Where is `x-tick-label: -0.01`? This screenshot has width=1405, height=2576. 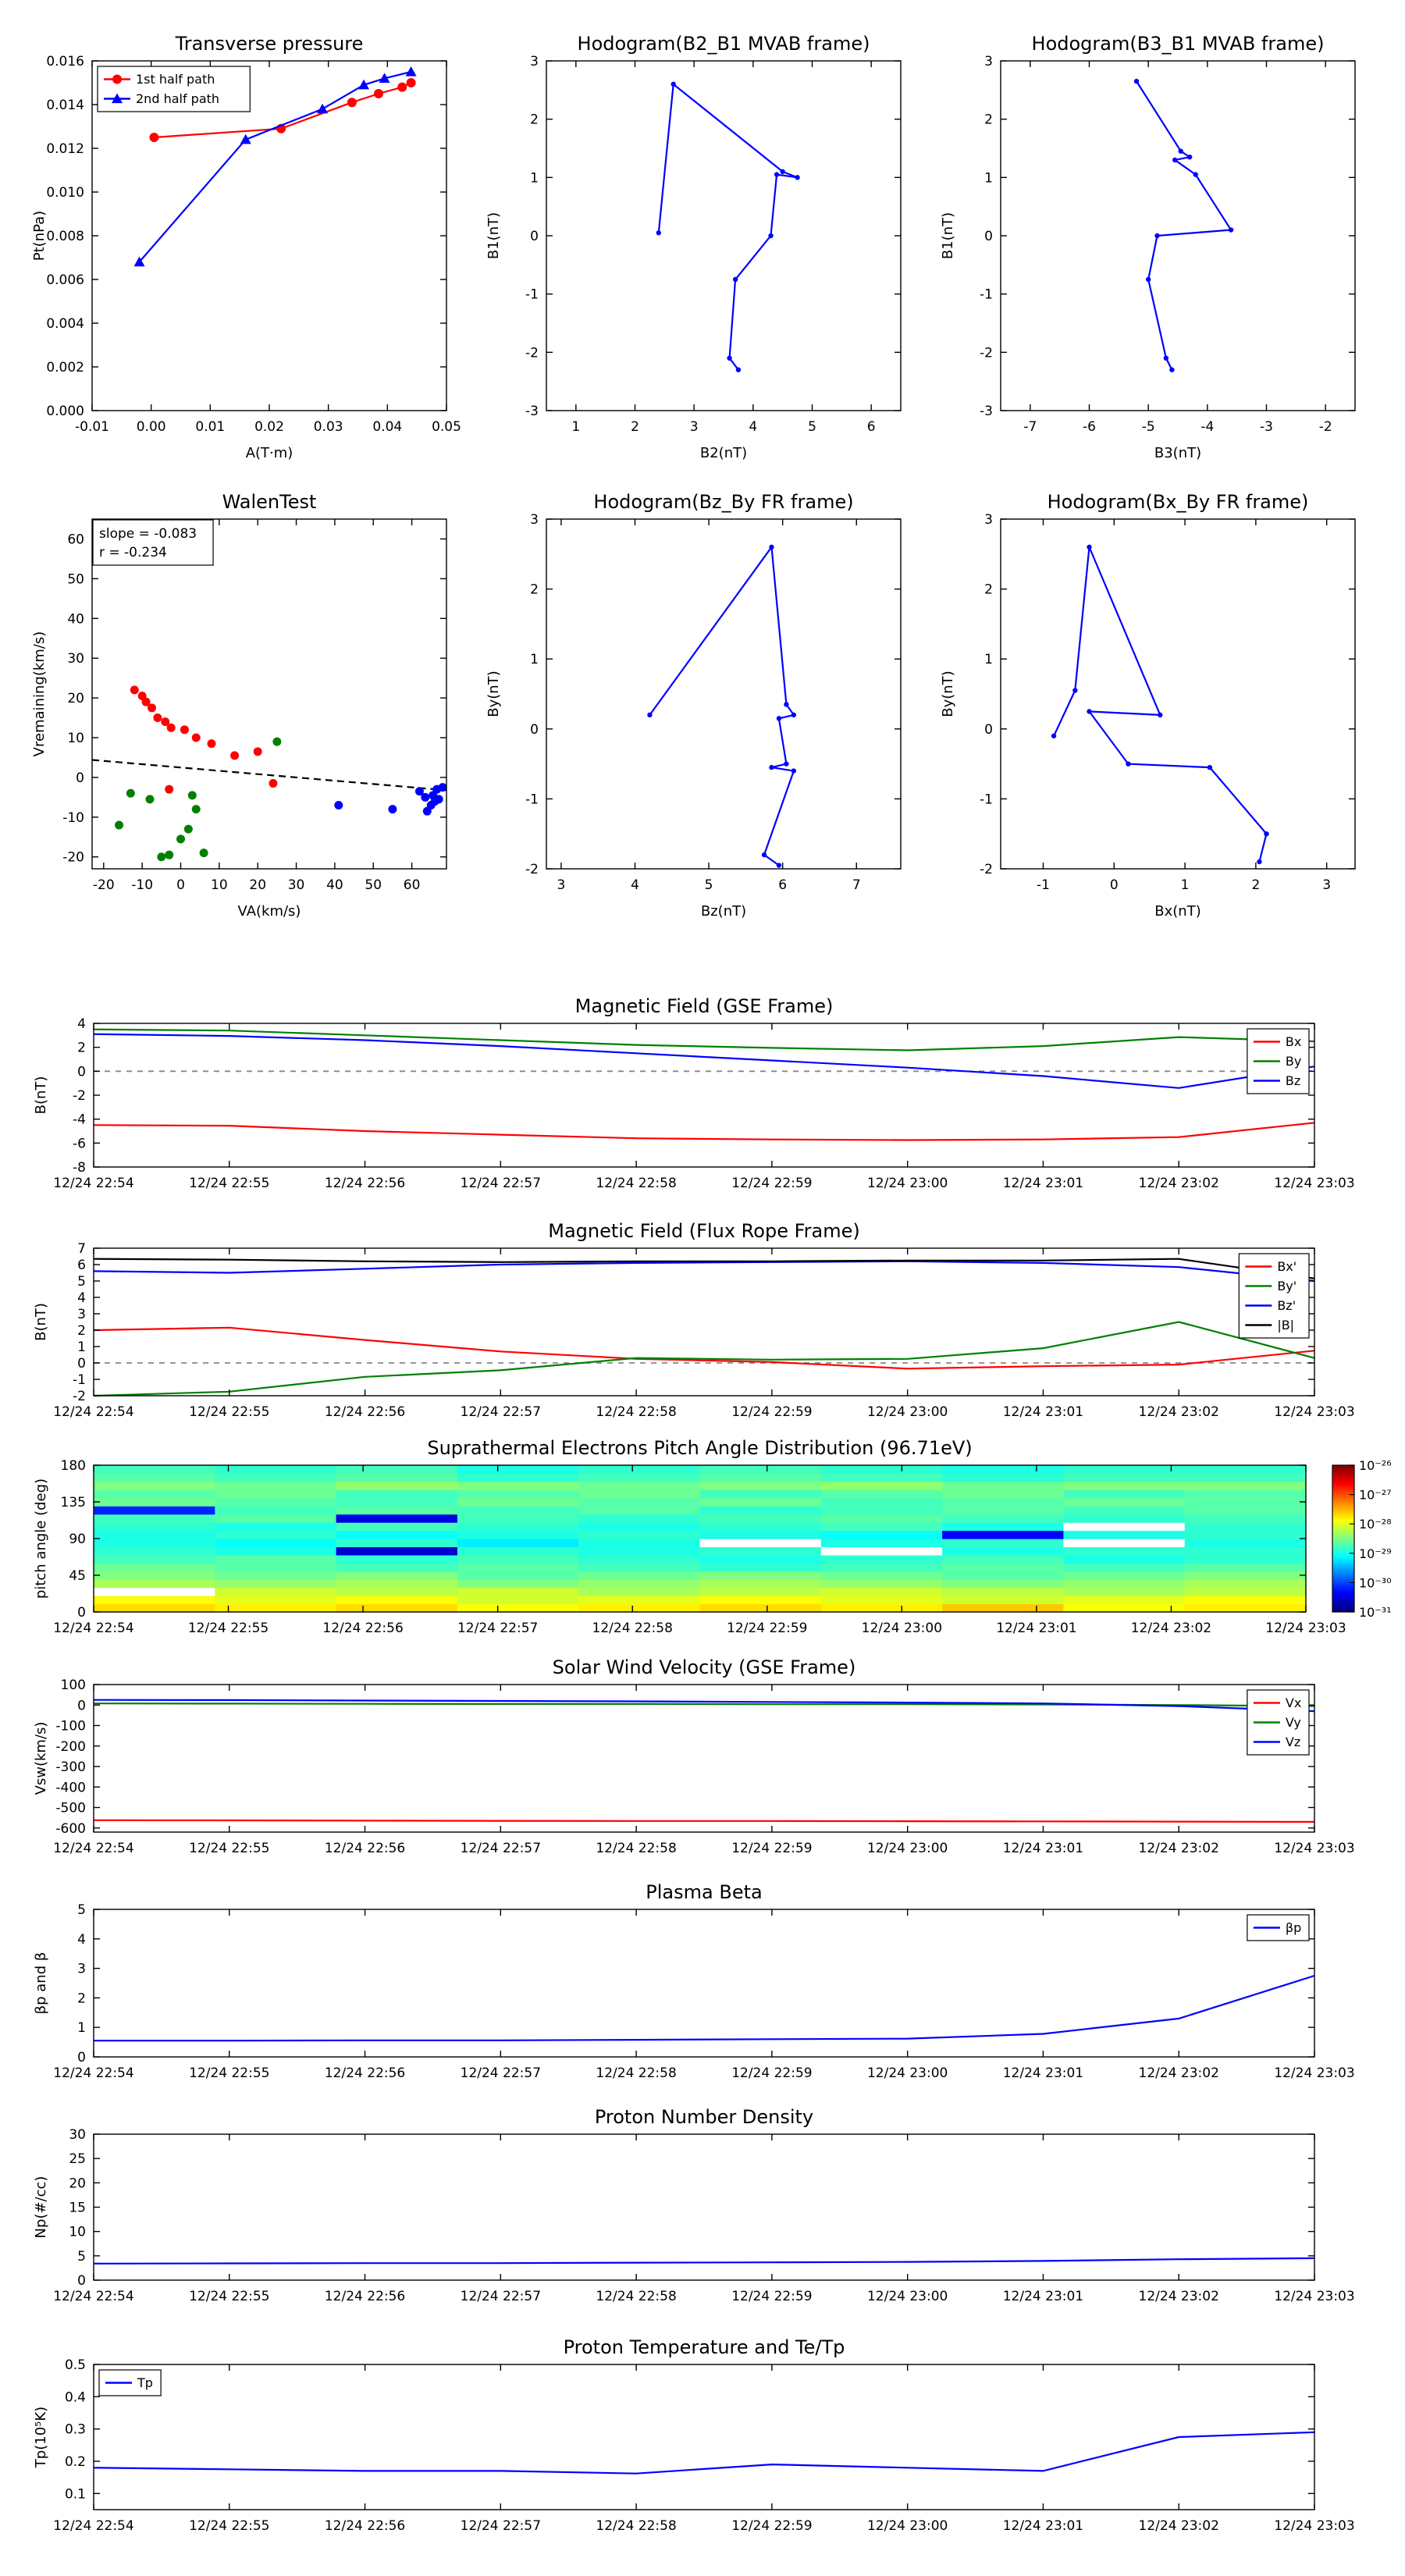
x-tick-label: -0.01 is located at coordinates (92, 427).